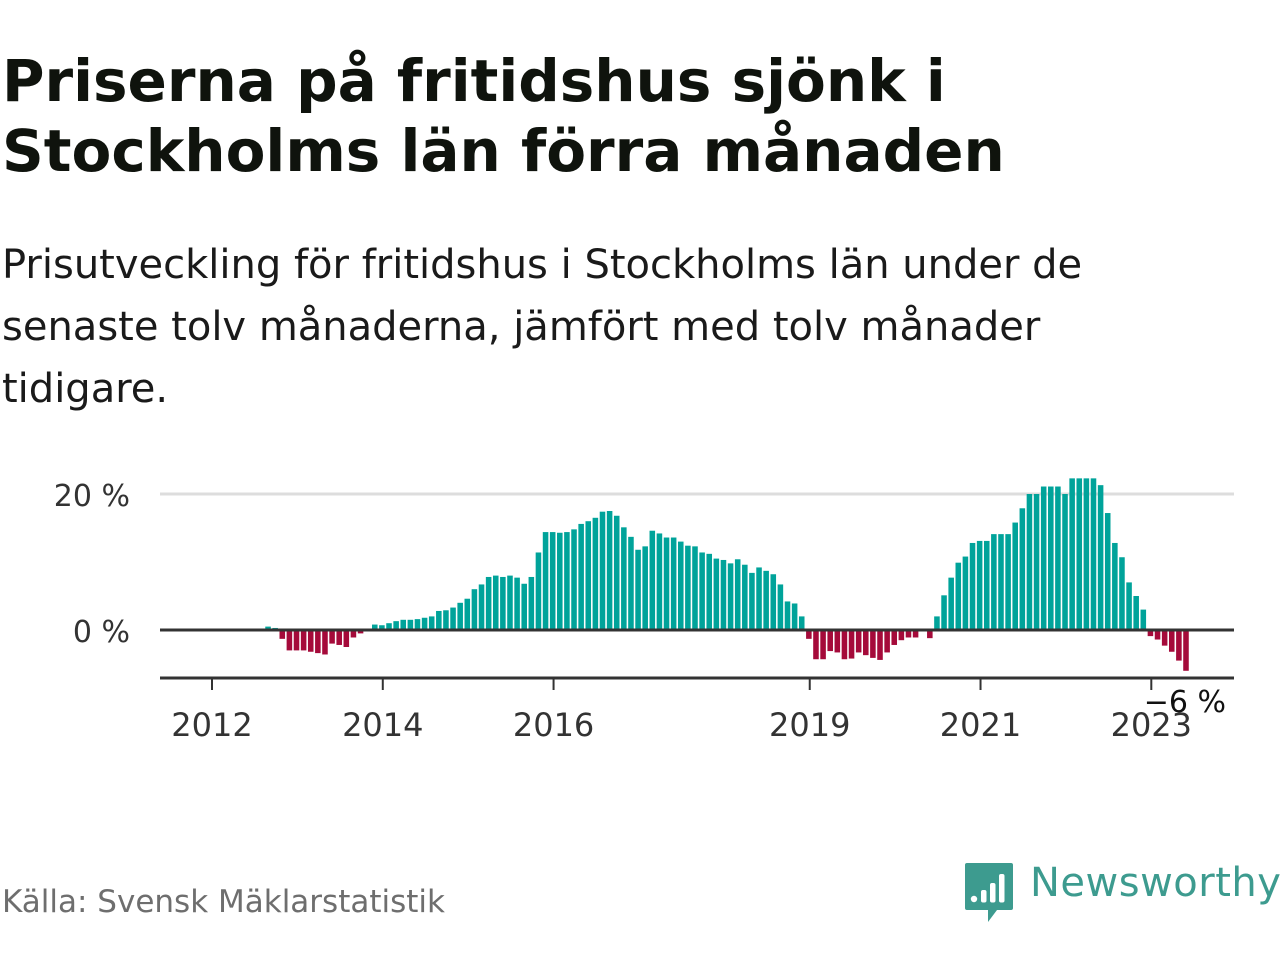  Describe the element at coordinates (1151, 725) in the screenshot. I see `x-tick-label: 2023` at that location.